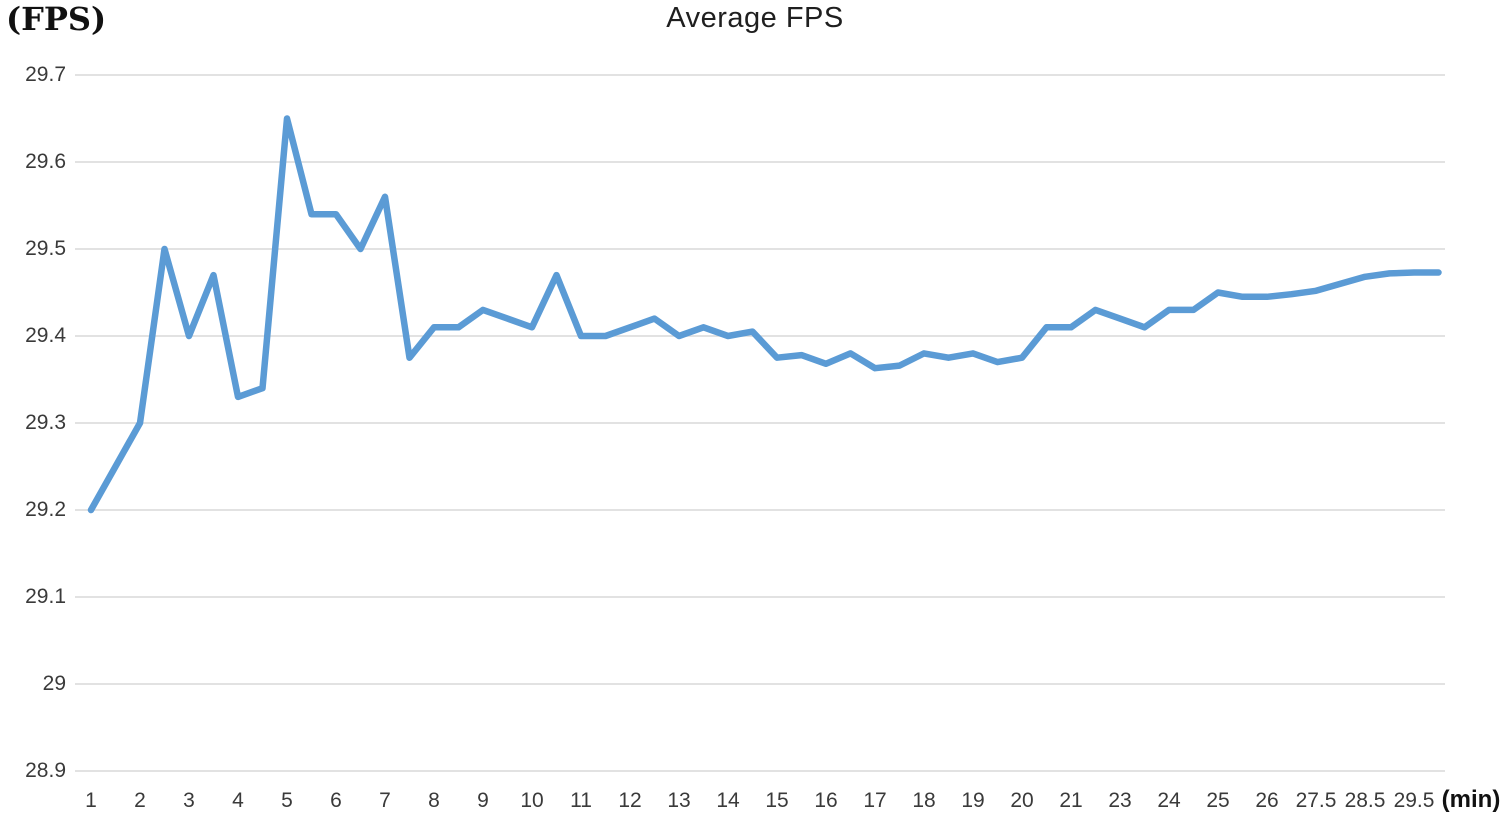 This screenshot has width=1510, height=824. What do you see at coordinates (924, 800) in the screenshot?
I see `x-tick-label: 18` at bounding box center [924, 800].